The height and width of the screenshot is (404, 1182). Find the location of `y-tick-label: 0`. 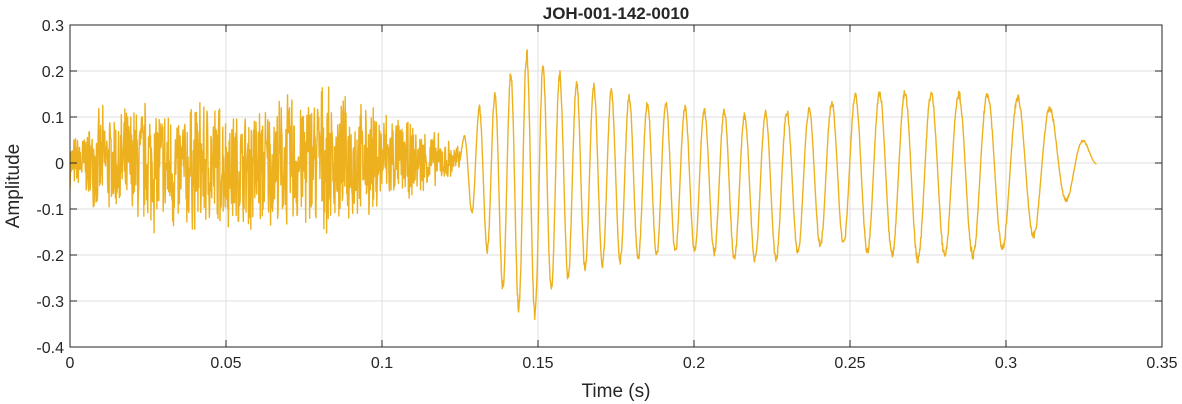

y-tick-label: 0 is located at coordinates (59, 164).